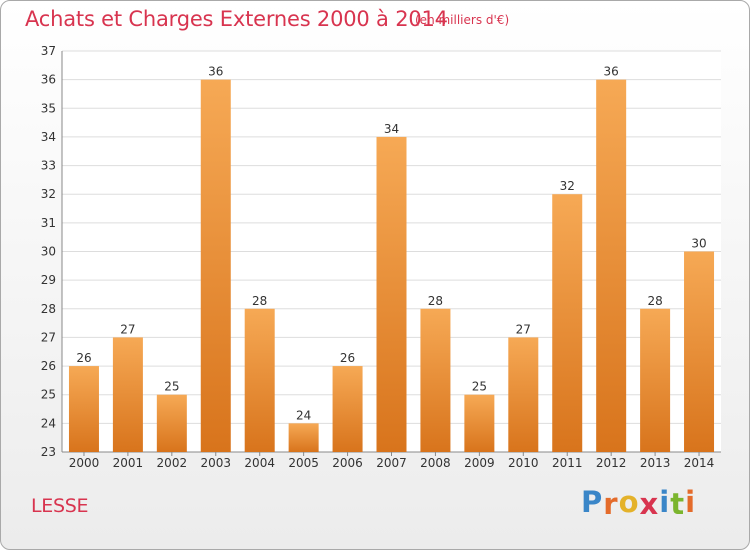 This screenshot has width=750, height=550. I want to click on y-tick-label: 26, so click(48, 366).